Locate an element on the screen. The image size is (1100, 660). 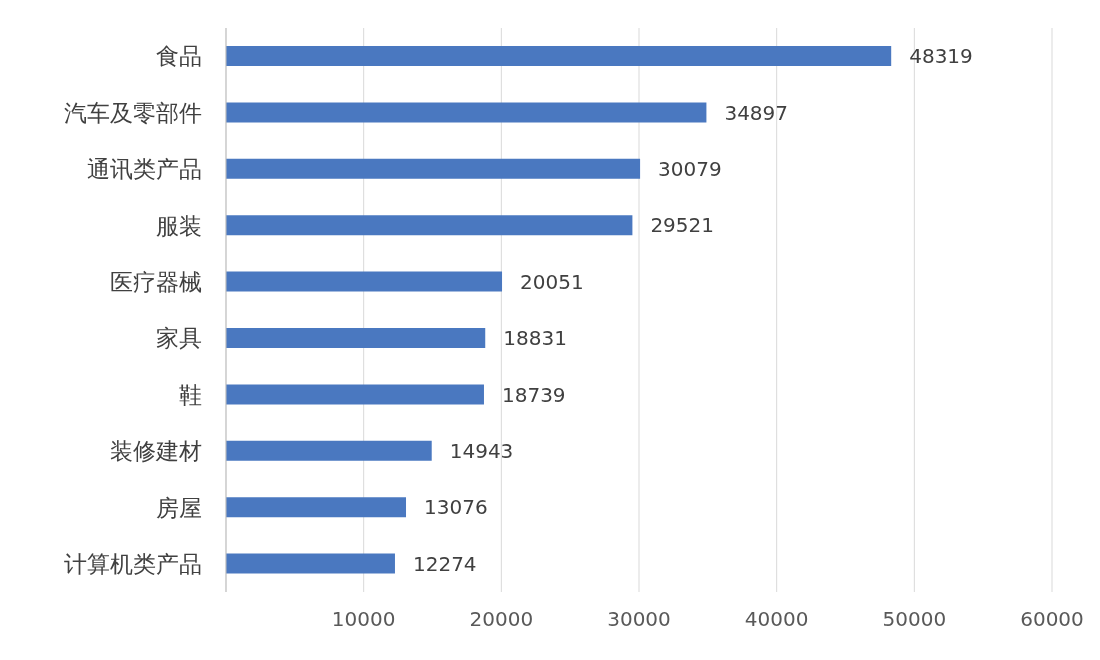
data-label: 34897 is located at coordinates (756, 112).